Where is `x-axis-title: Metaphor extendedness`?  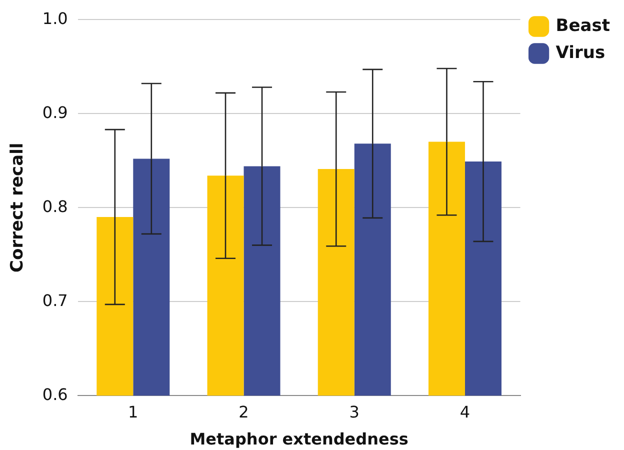
x-axis-title: Metaphor extendedness is located at coordinates (299, 439).